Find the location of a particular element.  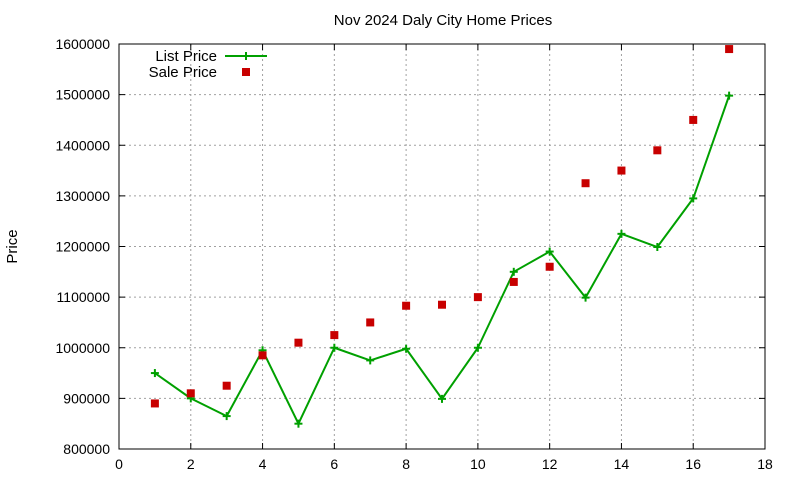

y-tick-label: 900000 is located at coordinates (86, 398).